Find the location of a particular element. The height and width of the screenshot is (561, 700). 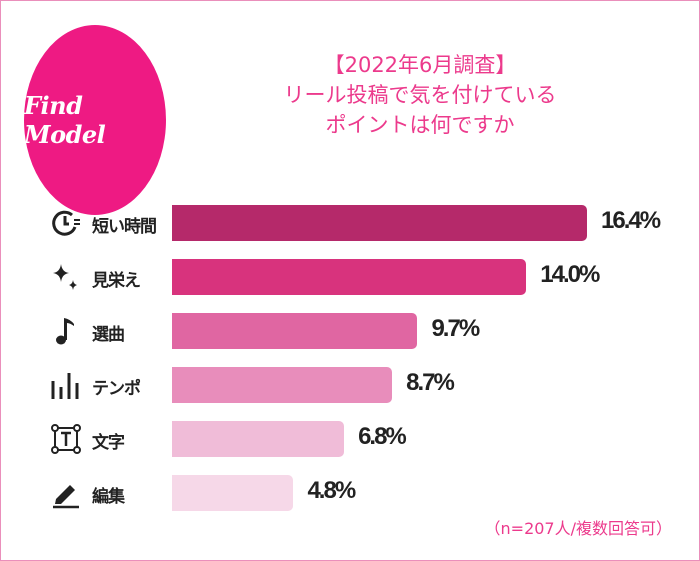

value-label: 9.7% is located at coordinates (455, 328).